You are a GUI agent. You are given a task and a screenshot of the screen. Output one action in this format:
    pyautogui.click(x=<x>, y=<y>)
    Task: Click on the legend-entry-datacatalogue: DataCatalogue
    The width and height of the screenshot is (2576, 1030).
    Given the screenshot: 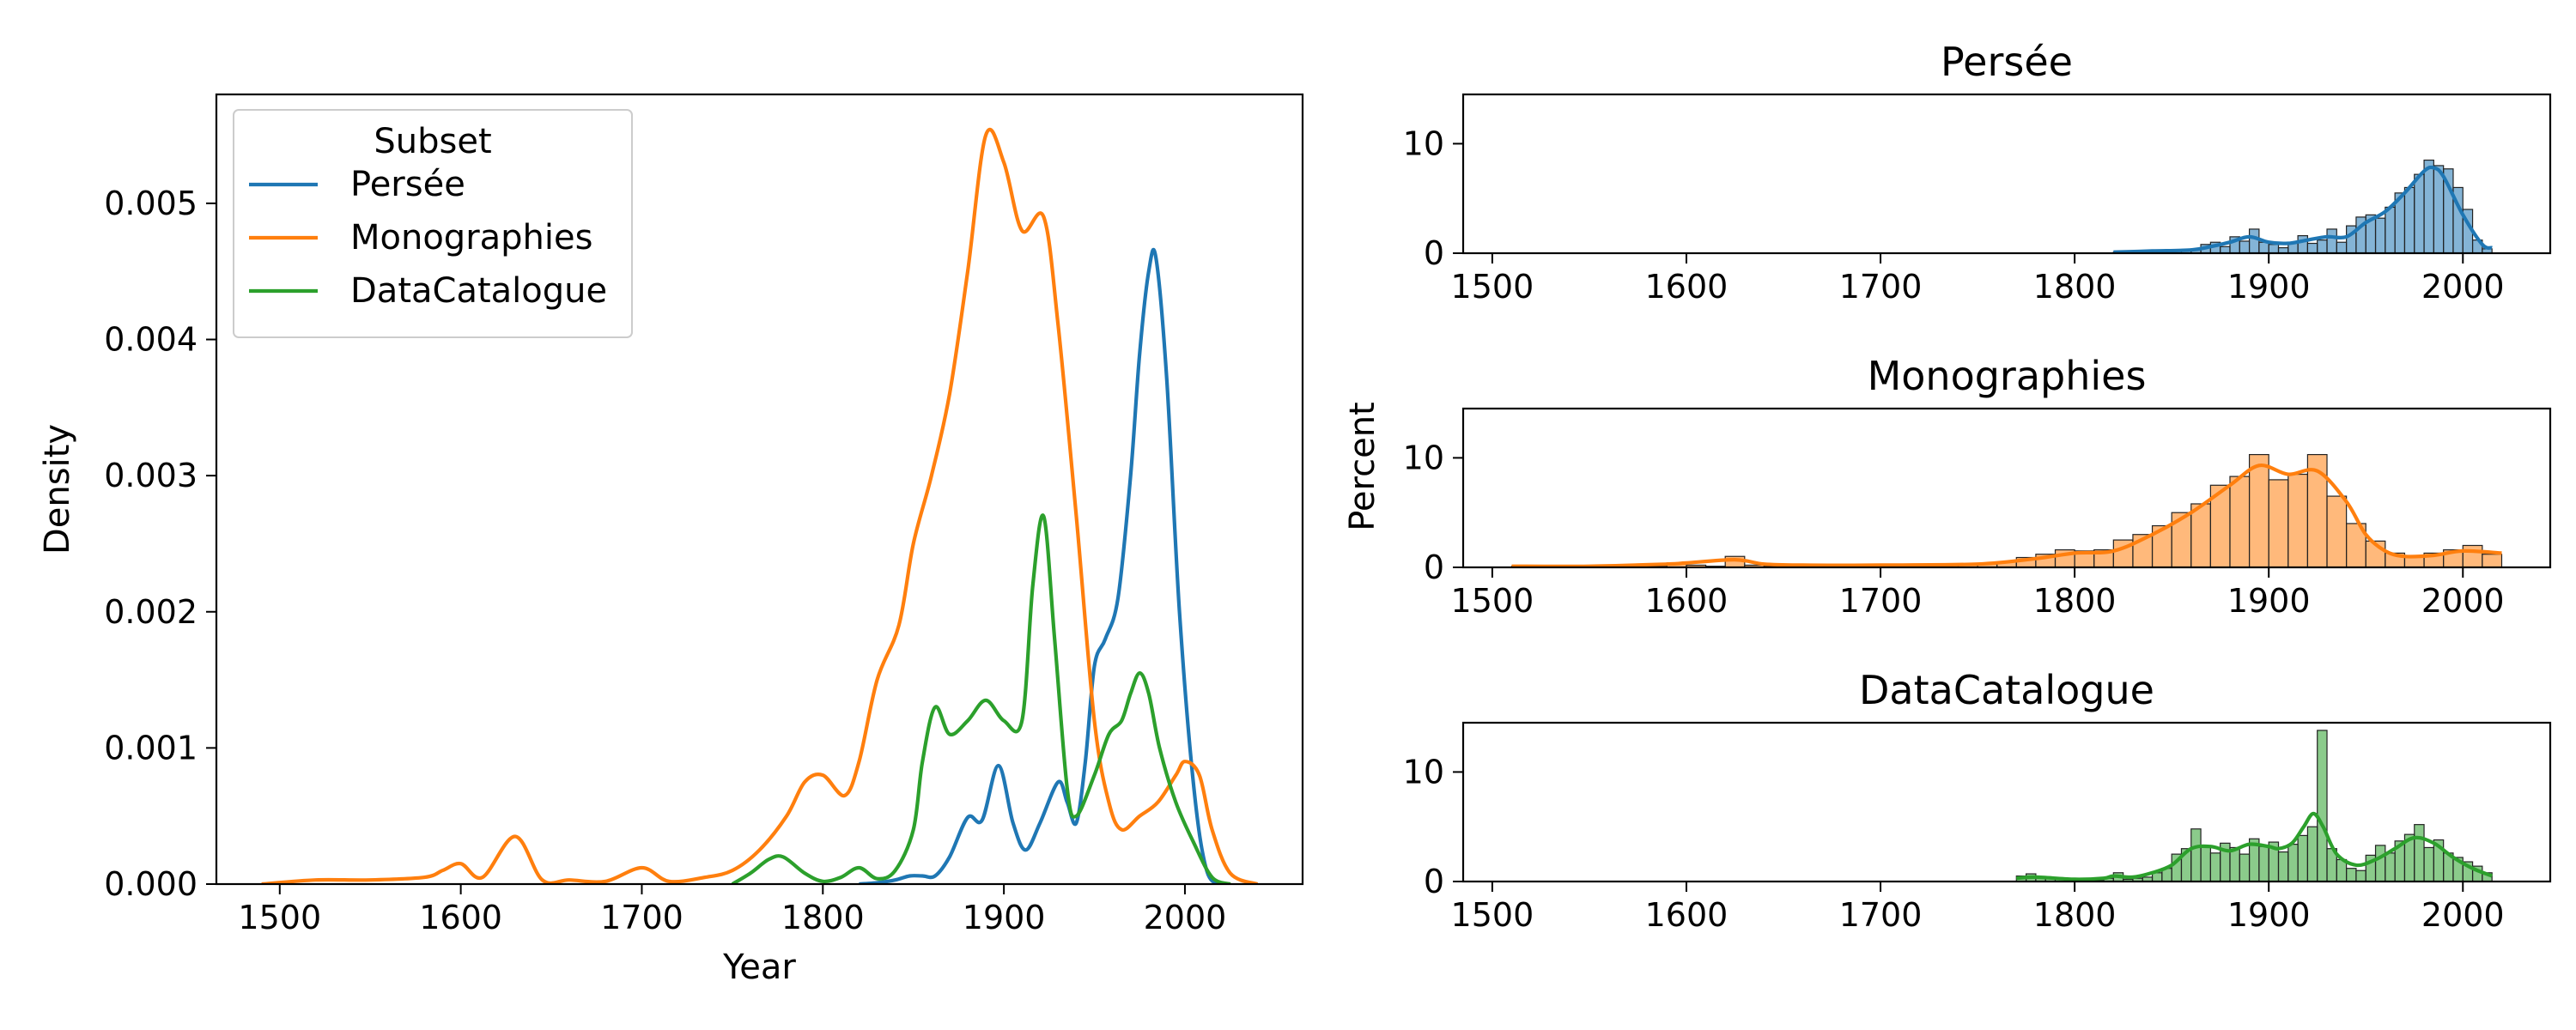 What is the action you would take?
    pyautogui.click(x=479, y=291)
    